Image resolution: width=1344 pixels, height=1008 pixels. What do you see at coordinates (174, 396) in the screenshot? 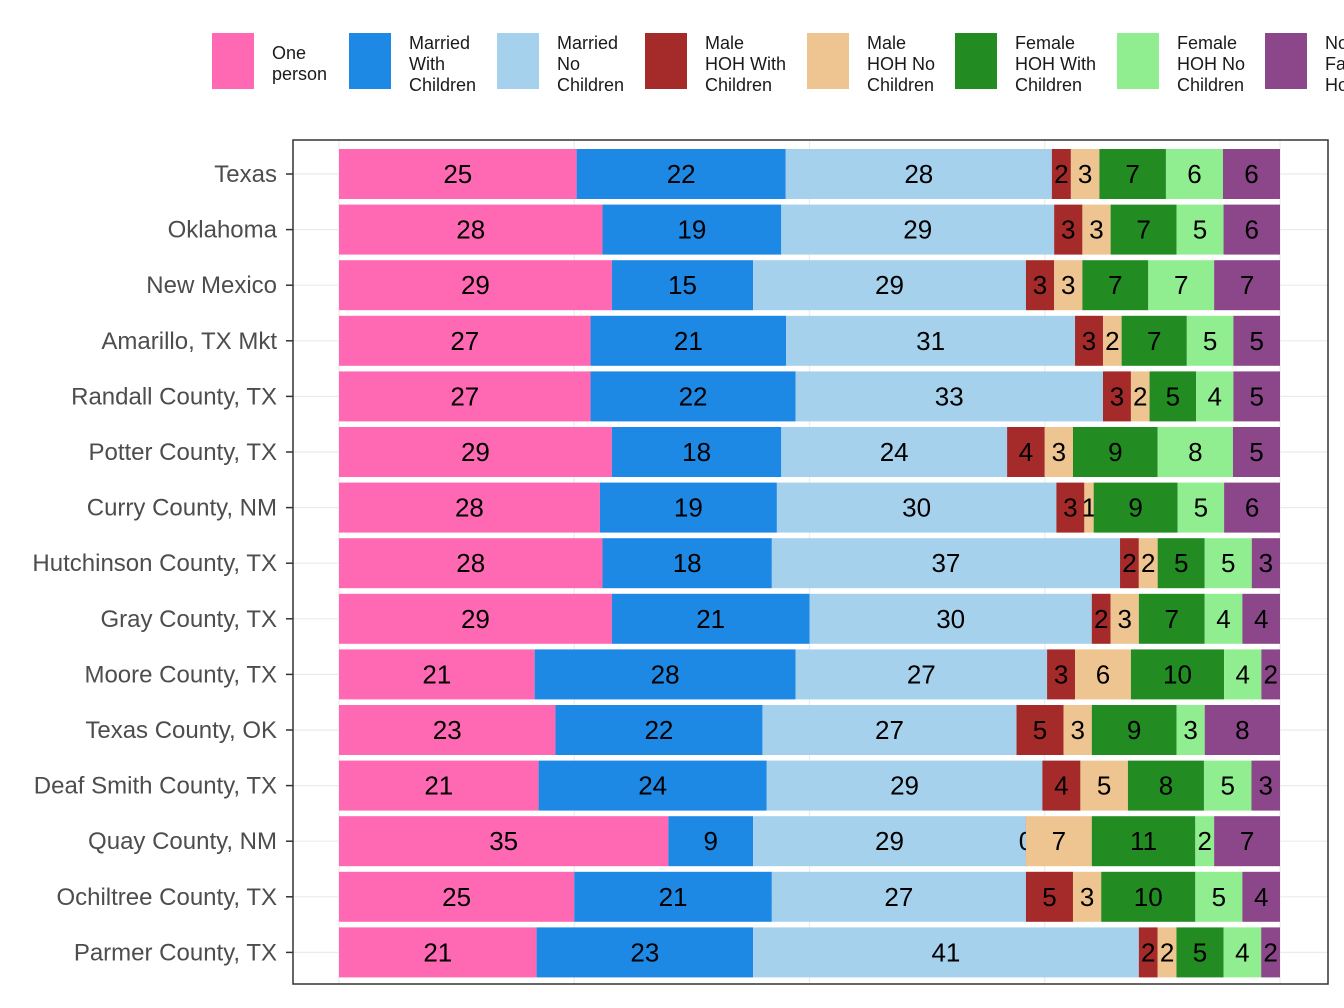
I see `y-tick-label: Randall County, TX` at bounding box center [174, 396].